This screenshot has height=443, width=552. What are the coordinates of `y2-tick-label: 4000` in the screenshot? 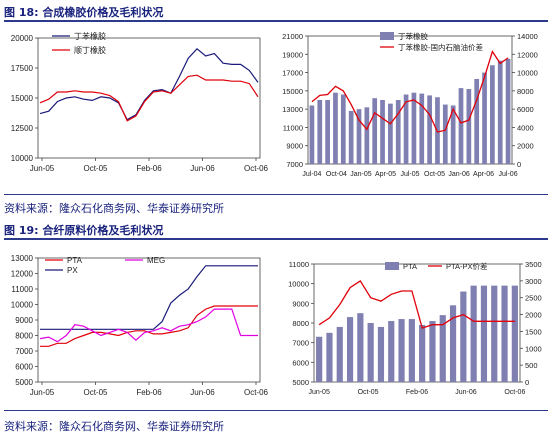 It's located at (525, 127).